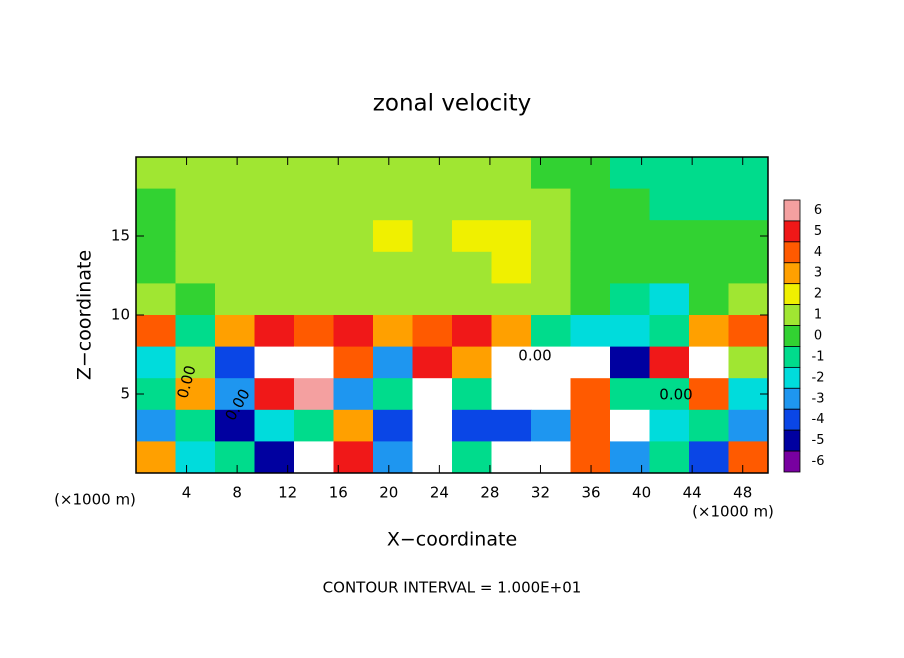  I want to click on colorbar-label: 1, so click(818, 315).